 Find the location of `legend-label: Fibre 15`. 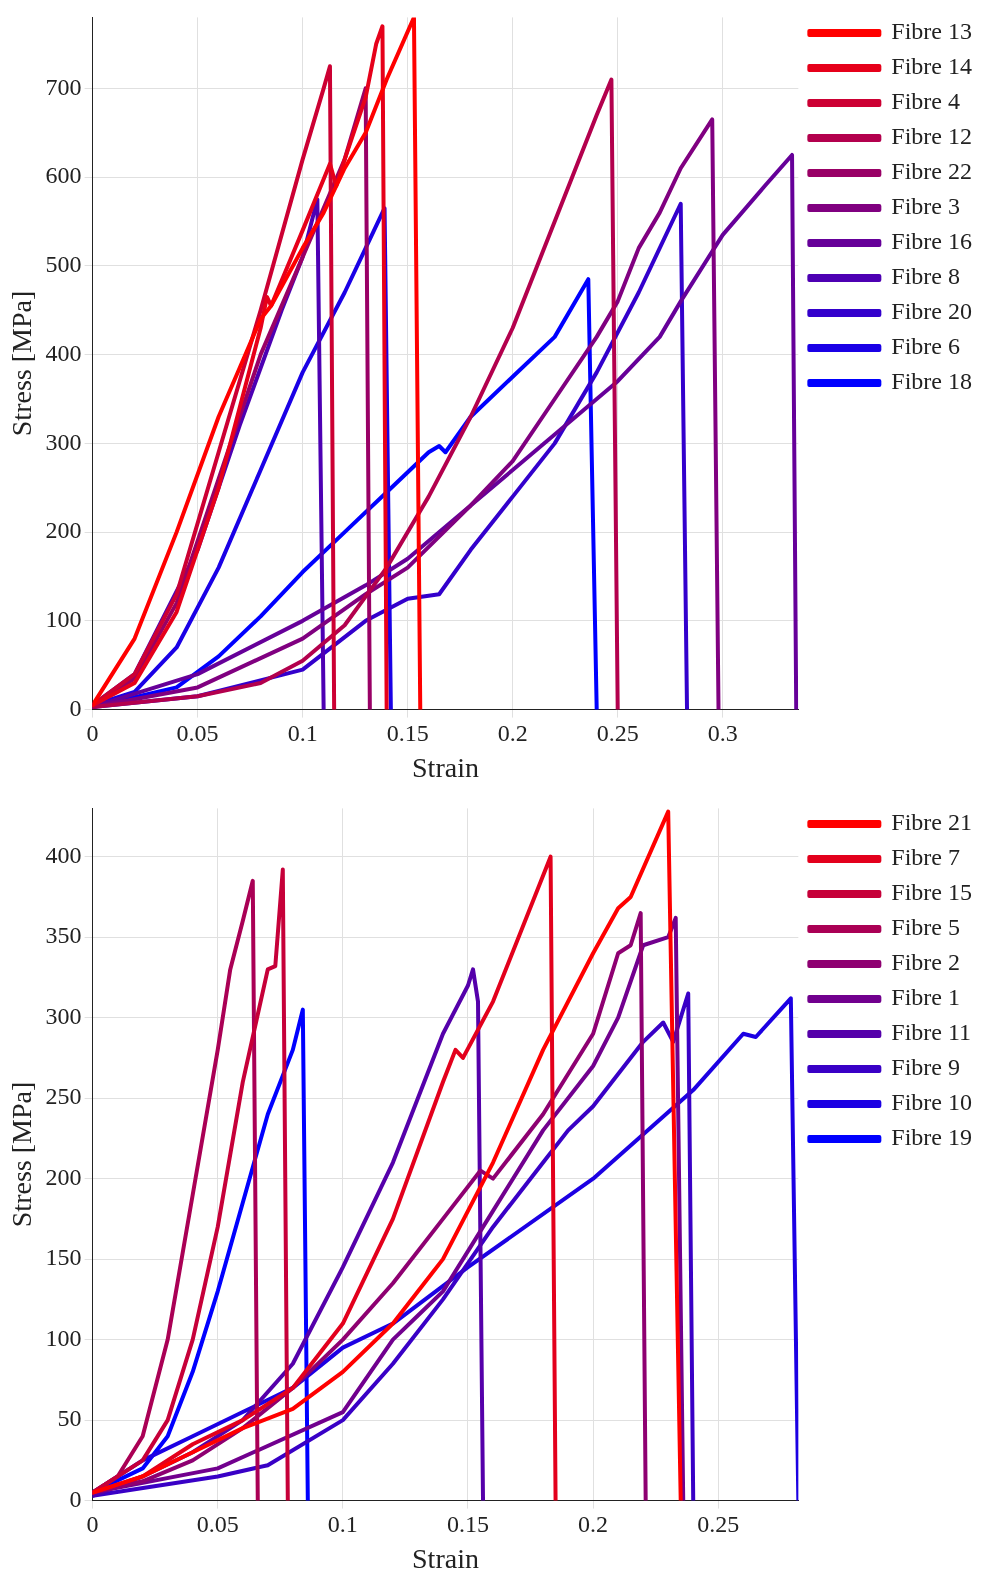

legend-label: Fibre 15 is located at coordinates (932, 892).